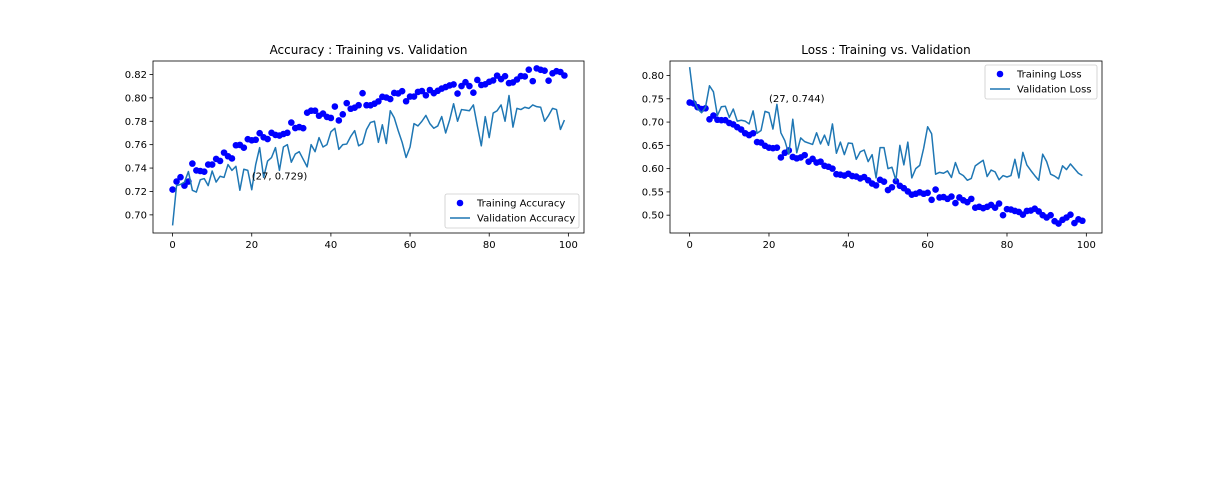 Image resolution: width=1224 pixels, height=504 pixels. I want to click on legend-label: Training Accuracy, so click(520, 204).